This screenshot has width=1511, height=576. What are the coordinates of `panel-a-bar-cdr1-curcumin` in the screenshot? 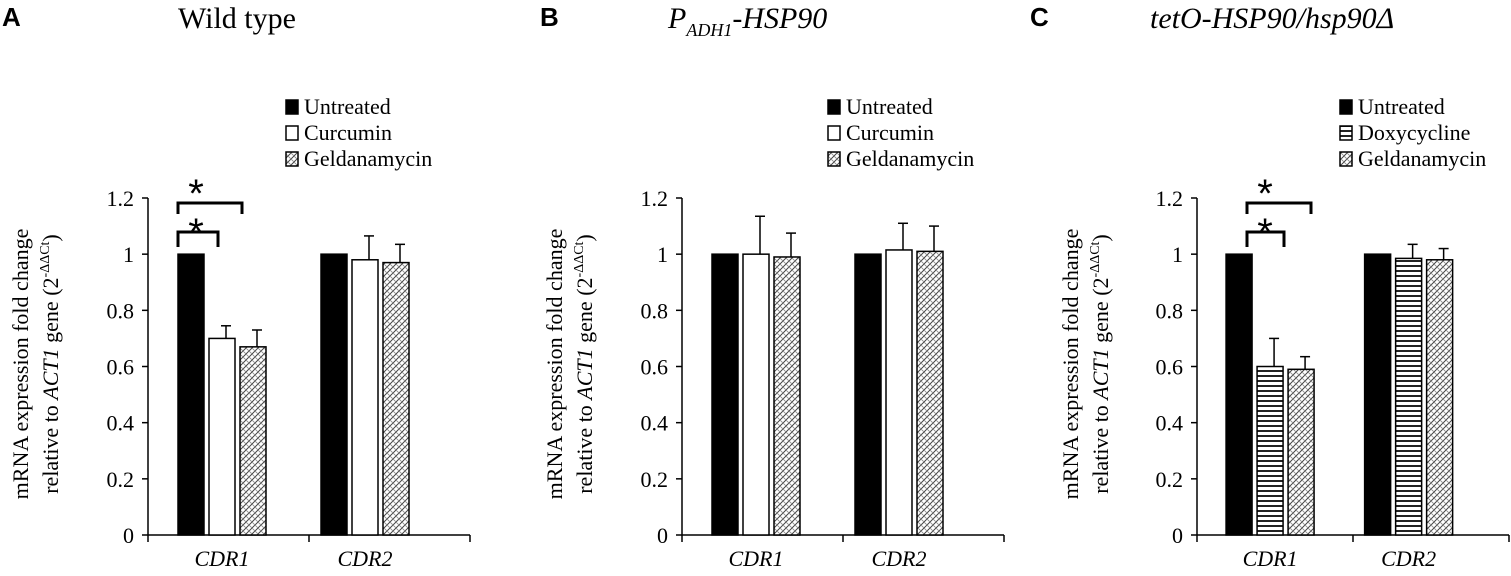 It's located at (222, 436).